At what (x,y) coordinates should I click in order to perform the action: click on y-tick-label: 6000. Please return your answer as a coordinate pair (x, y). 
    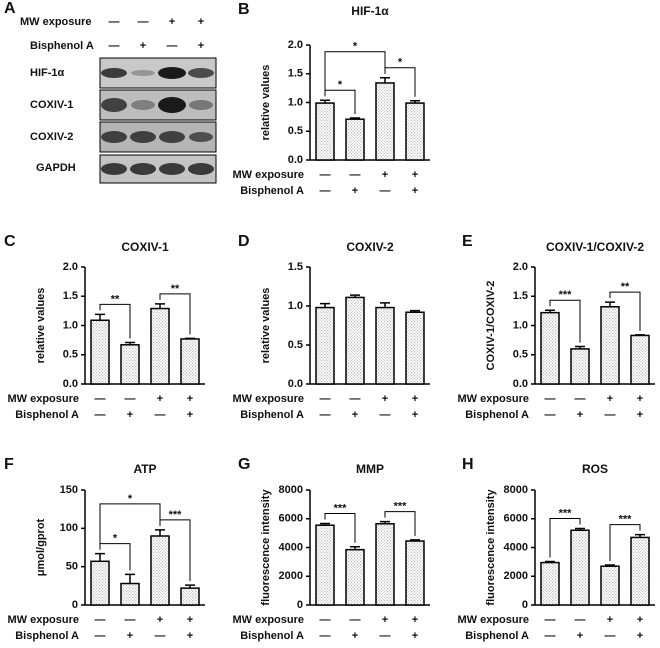
    Looking at the image, I should click on (291, 519).